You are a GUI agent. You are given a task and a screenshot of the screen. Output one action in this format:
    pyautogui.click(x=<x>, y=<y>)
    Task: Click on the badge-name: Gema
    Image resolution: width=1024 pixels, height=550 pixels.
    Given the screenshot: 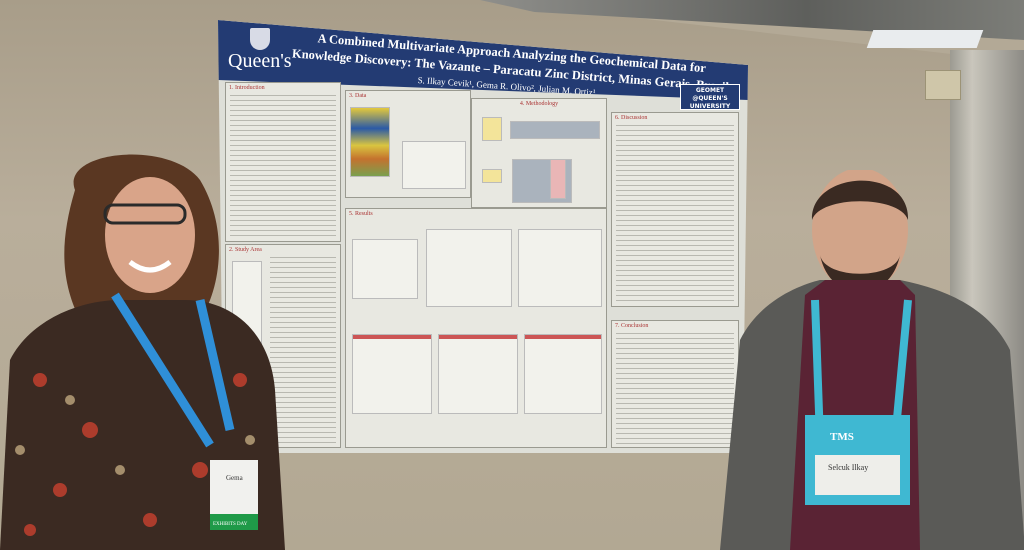 What is the action you would take?
    pyautogui.click(x=235, y=478)
    